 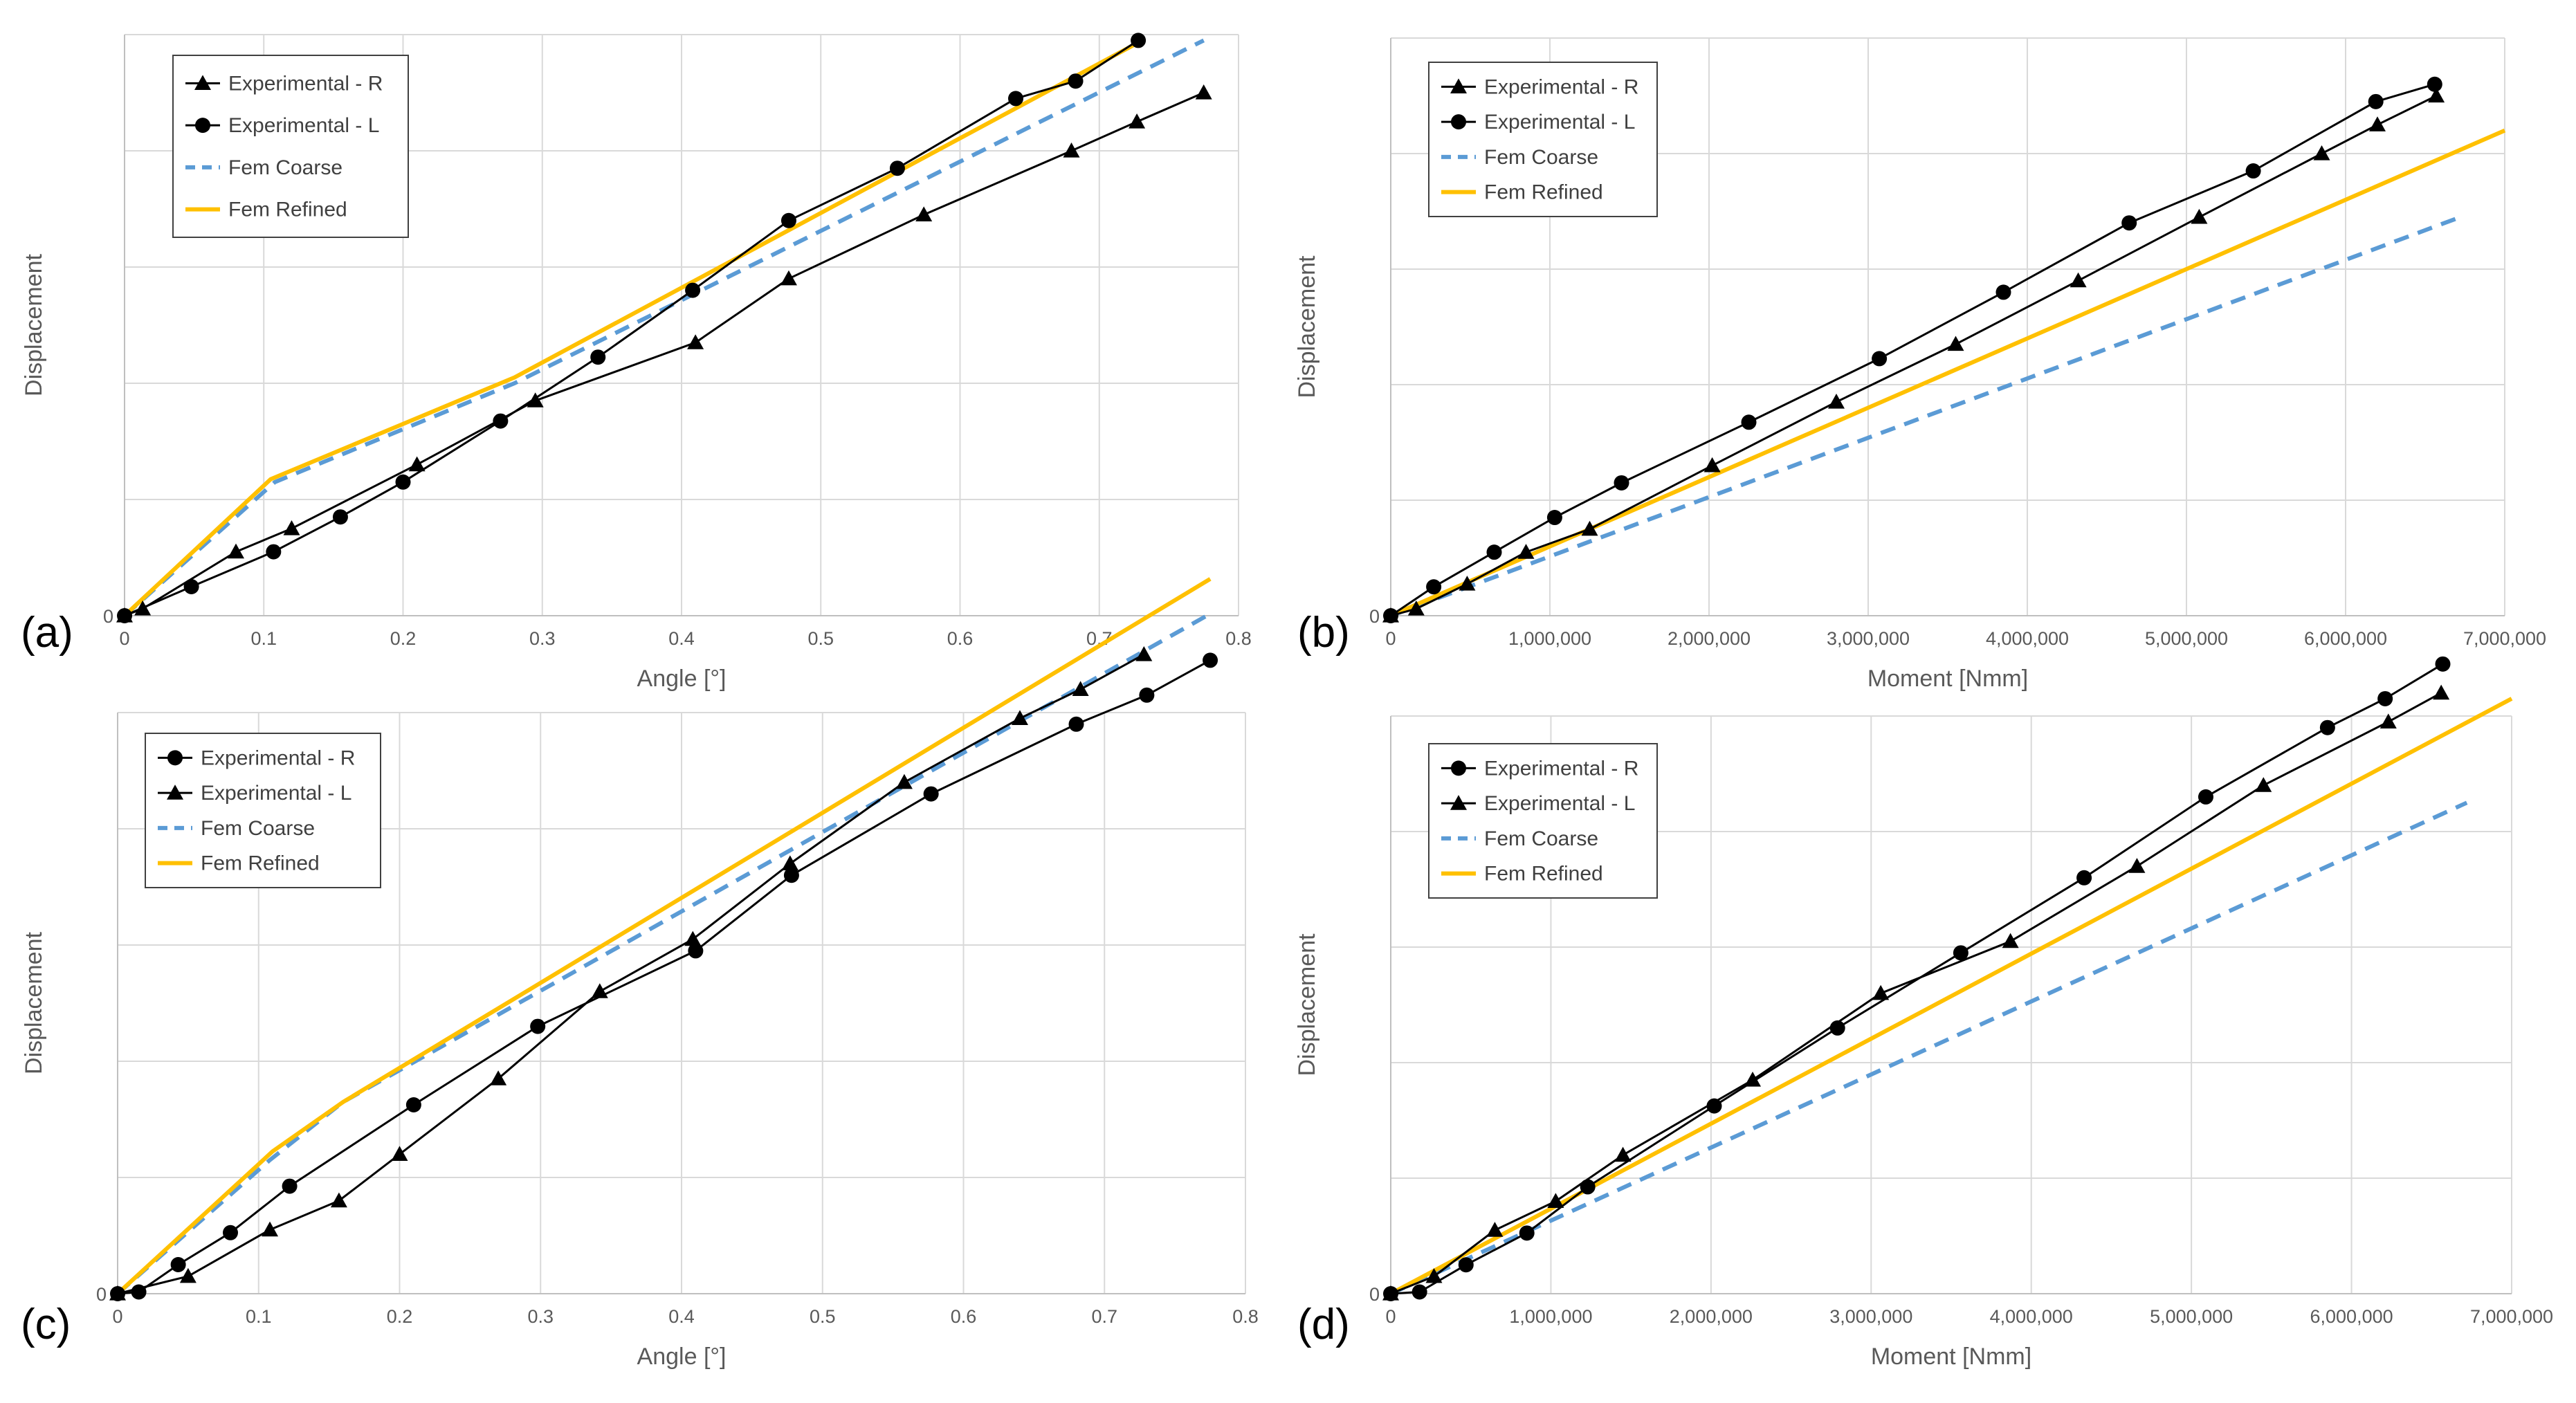 I want to click on x-tick-label: 6,000,000, so click(x=2345, y=639).